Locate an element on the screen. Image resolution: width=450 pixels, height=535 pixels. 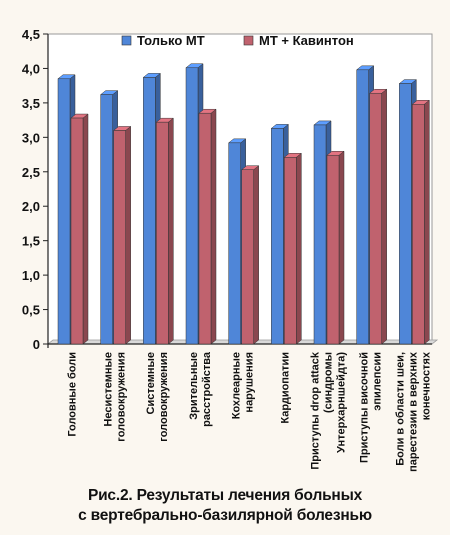
y-tick-label: 4,5 is located at coordinates (31, 34).